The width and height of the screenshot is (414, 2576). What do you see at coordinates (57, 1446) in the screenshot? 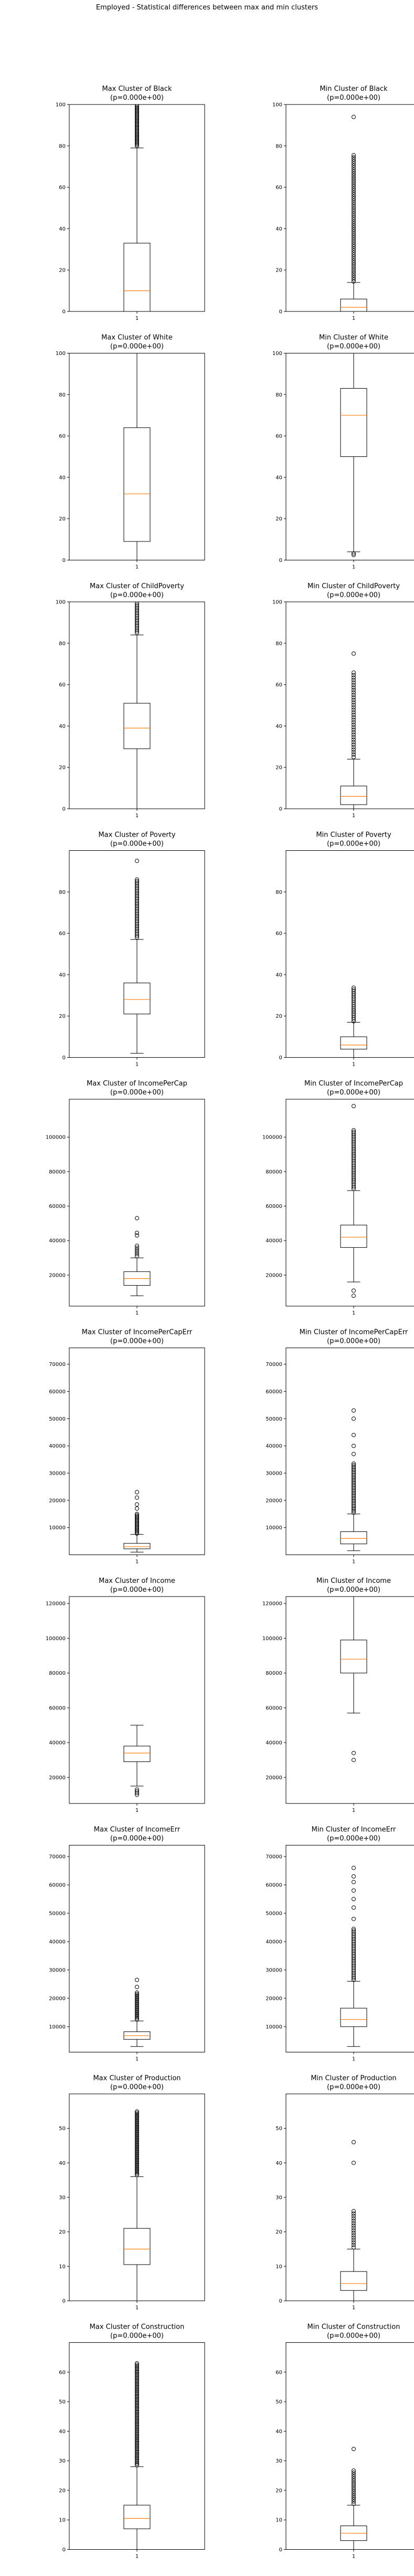
I see `y-tick-label: 40000` at bounding box center [57, 1446].